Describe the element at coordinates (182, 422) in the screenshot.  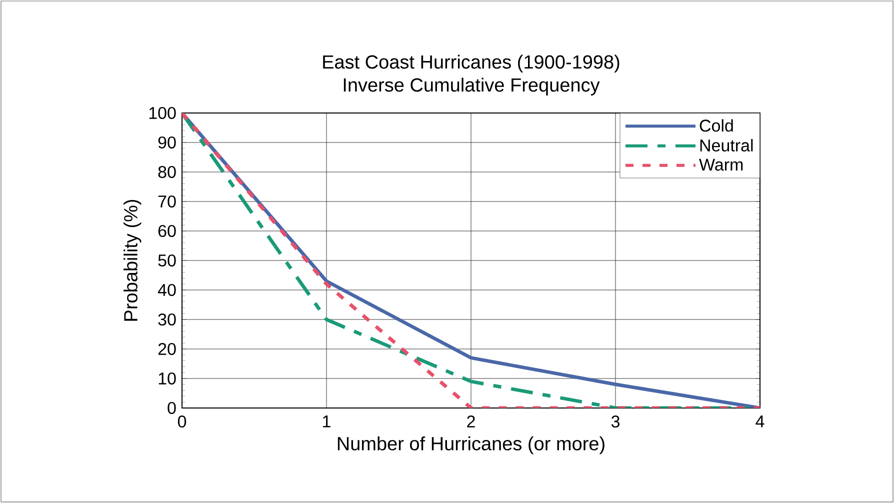
I see `x-tick-label: 0` at that location.